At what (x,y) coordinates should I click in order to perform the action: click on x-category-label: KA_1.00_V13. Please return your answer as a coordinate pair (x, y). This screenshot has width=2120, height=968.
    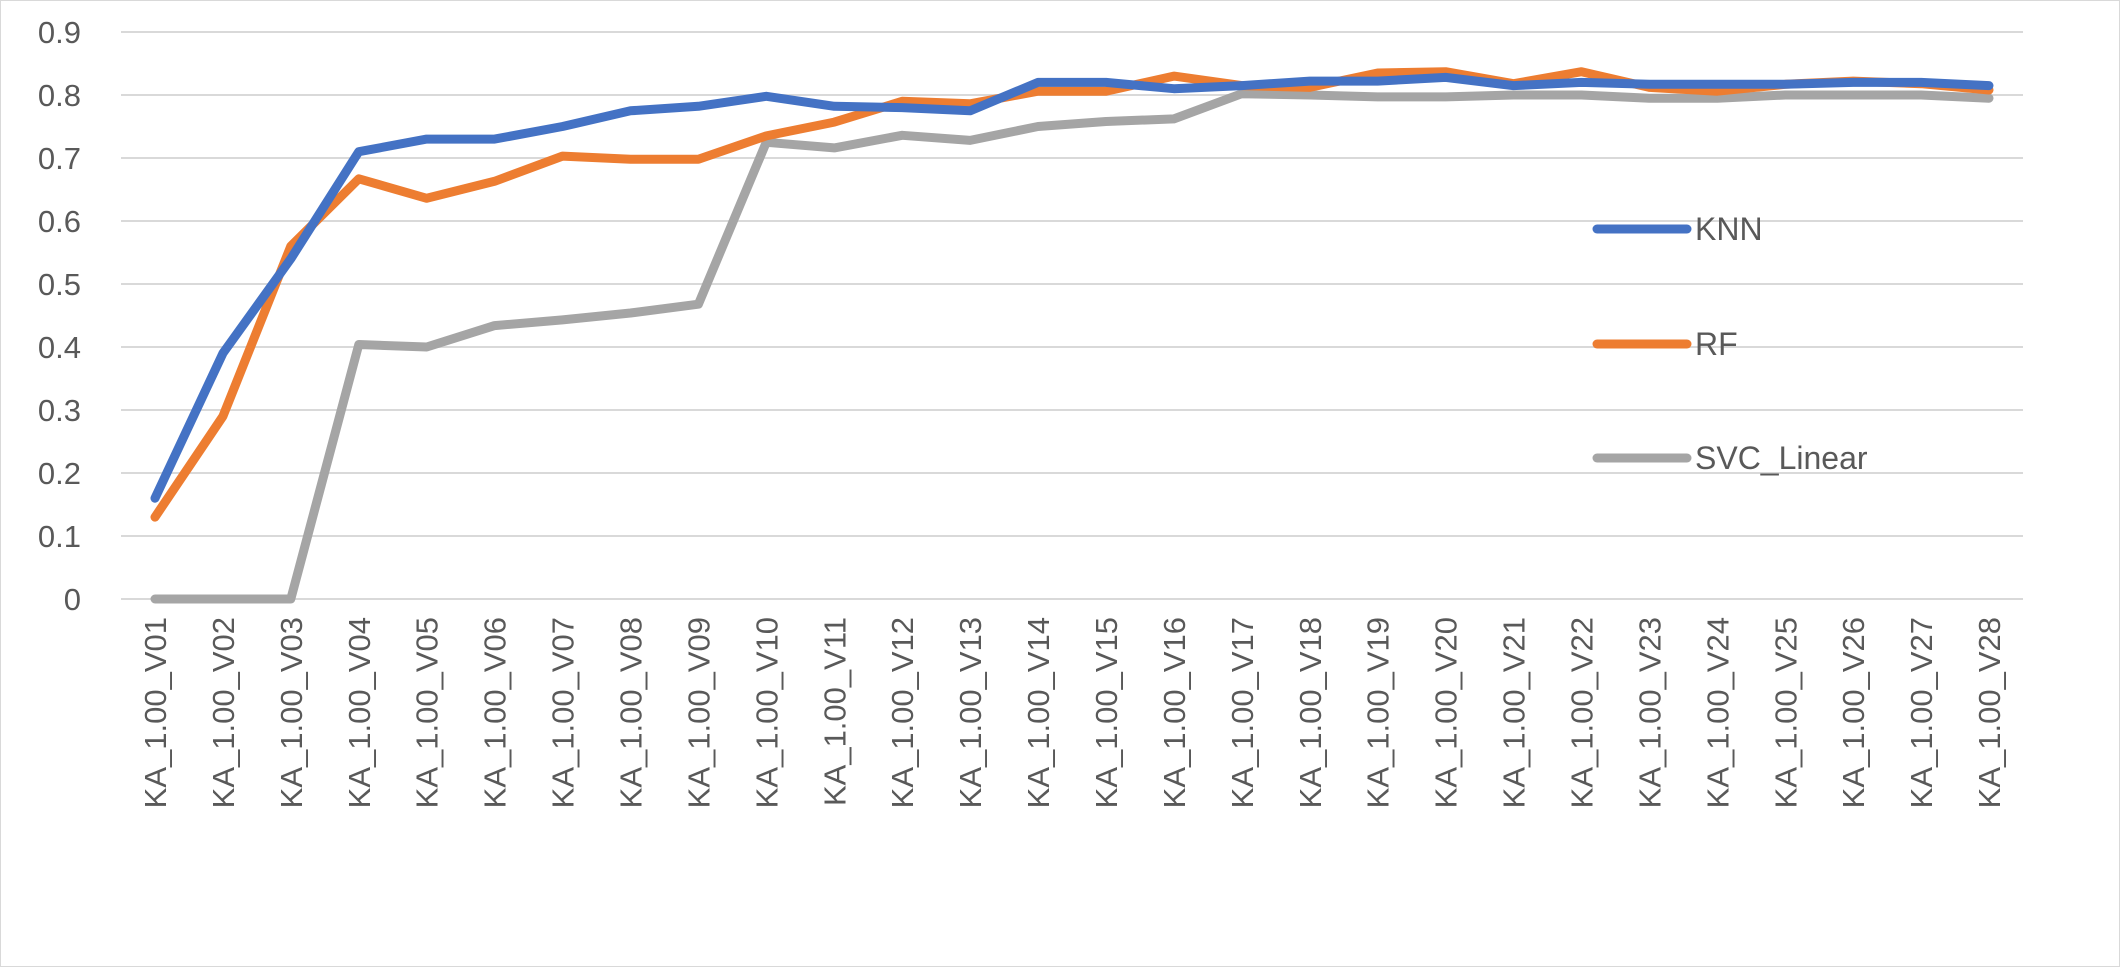
    Looking at the image, I should click on (970, 712).